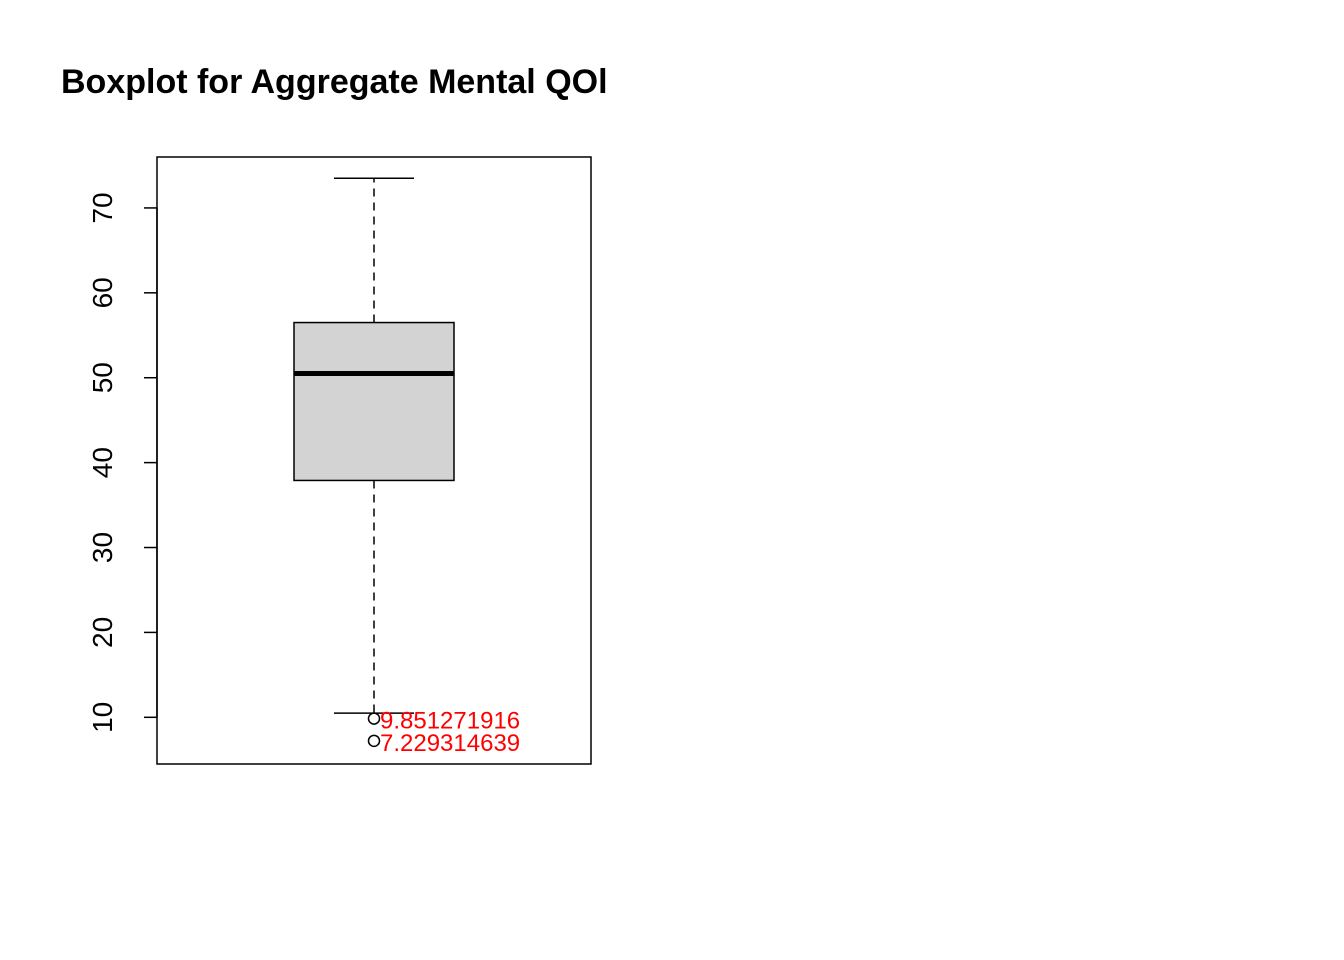  Describe the element at coordinates (102, 717) in the screenshot. I see `y-tick-label-10: 10` at that location.